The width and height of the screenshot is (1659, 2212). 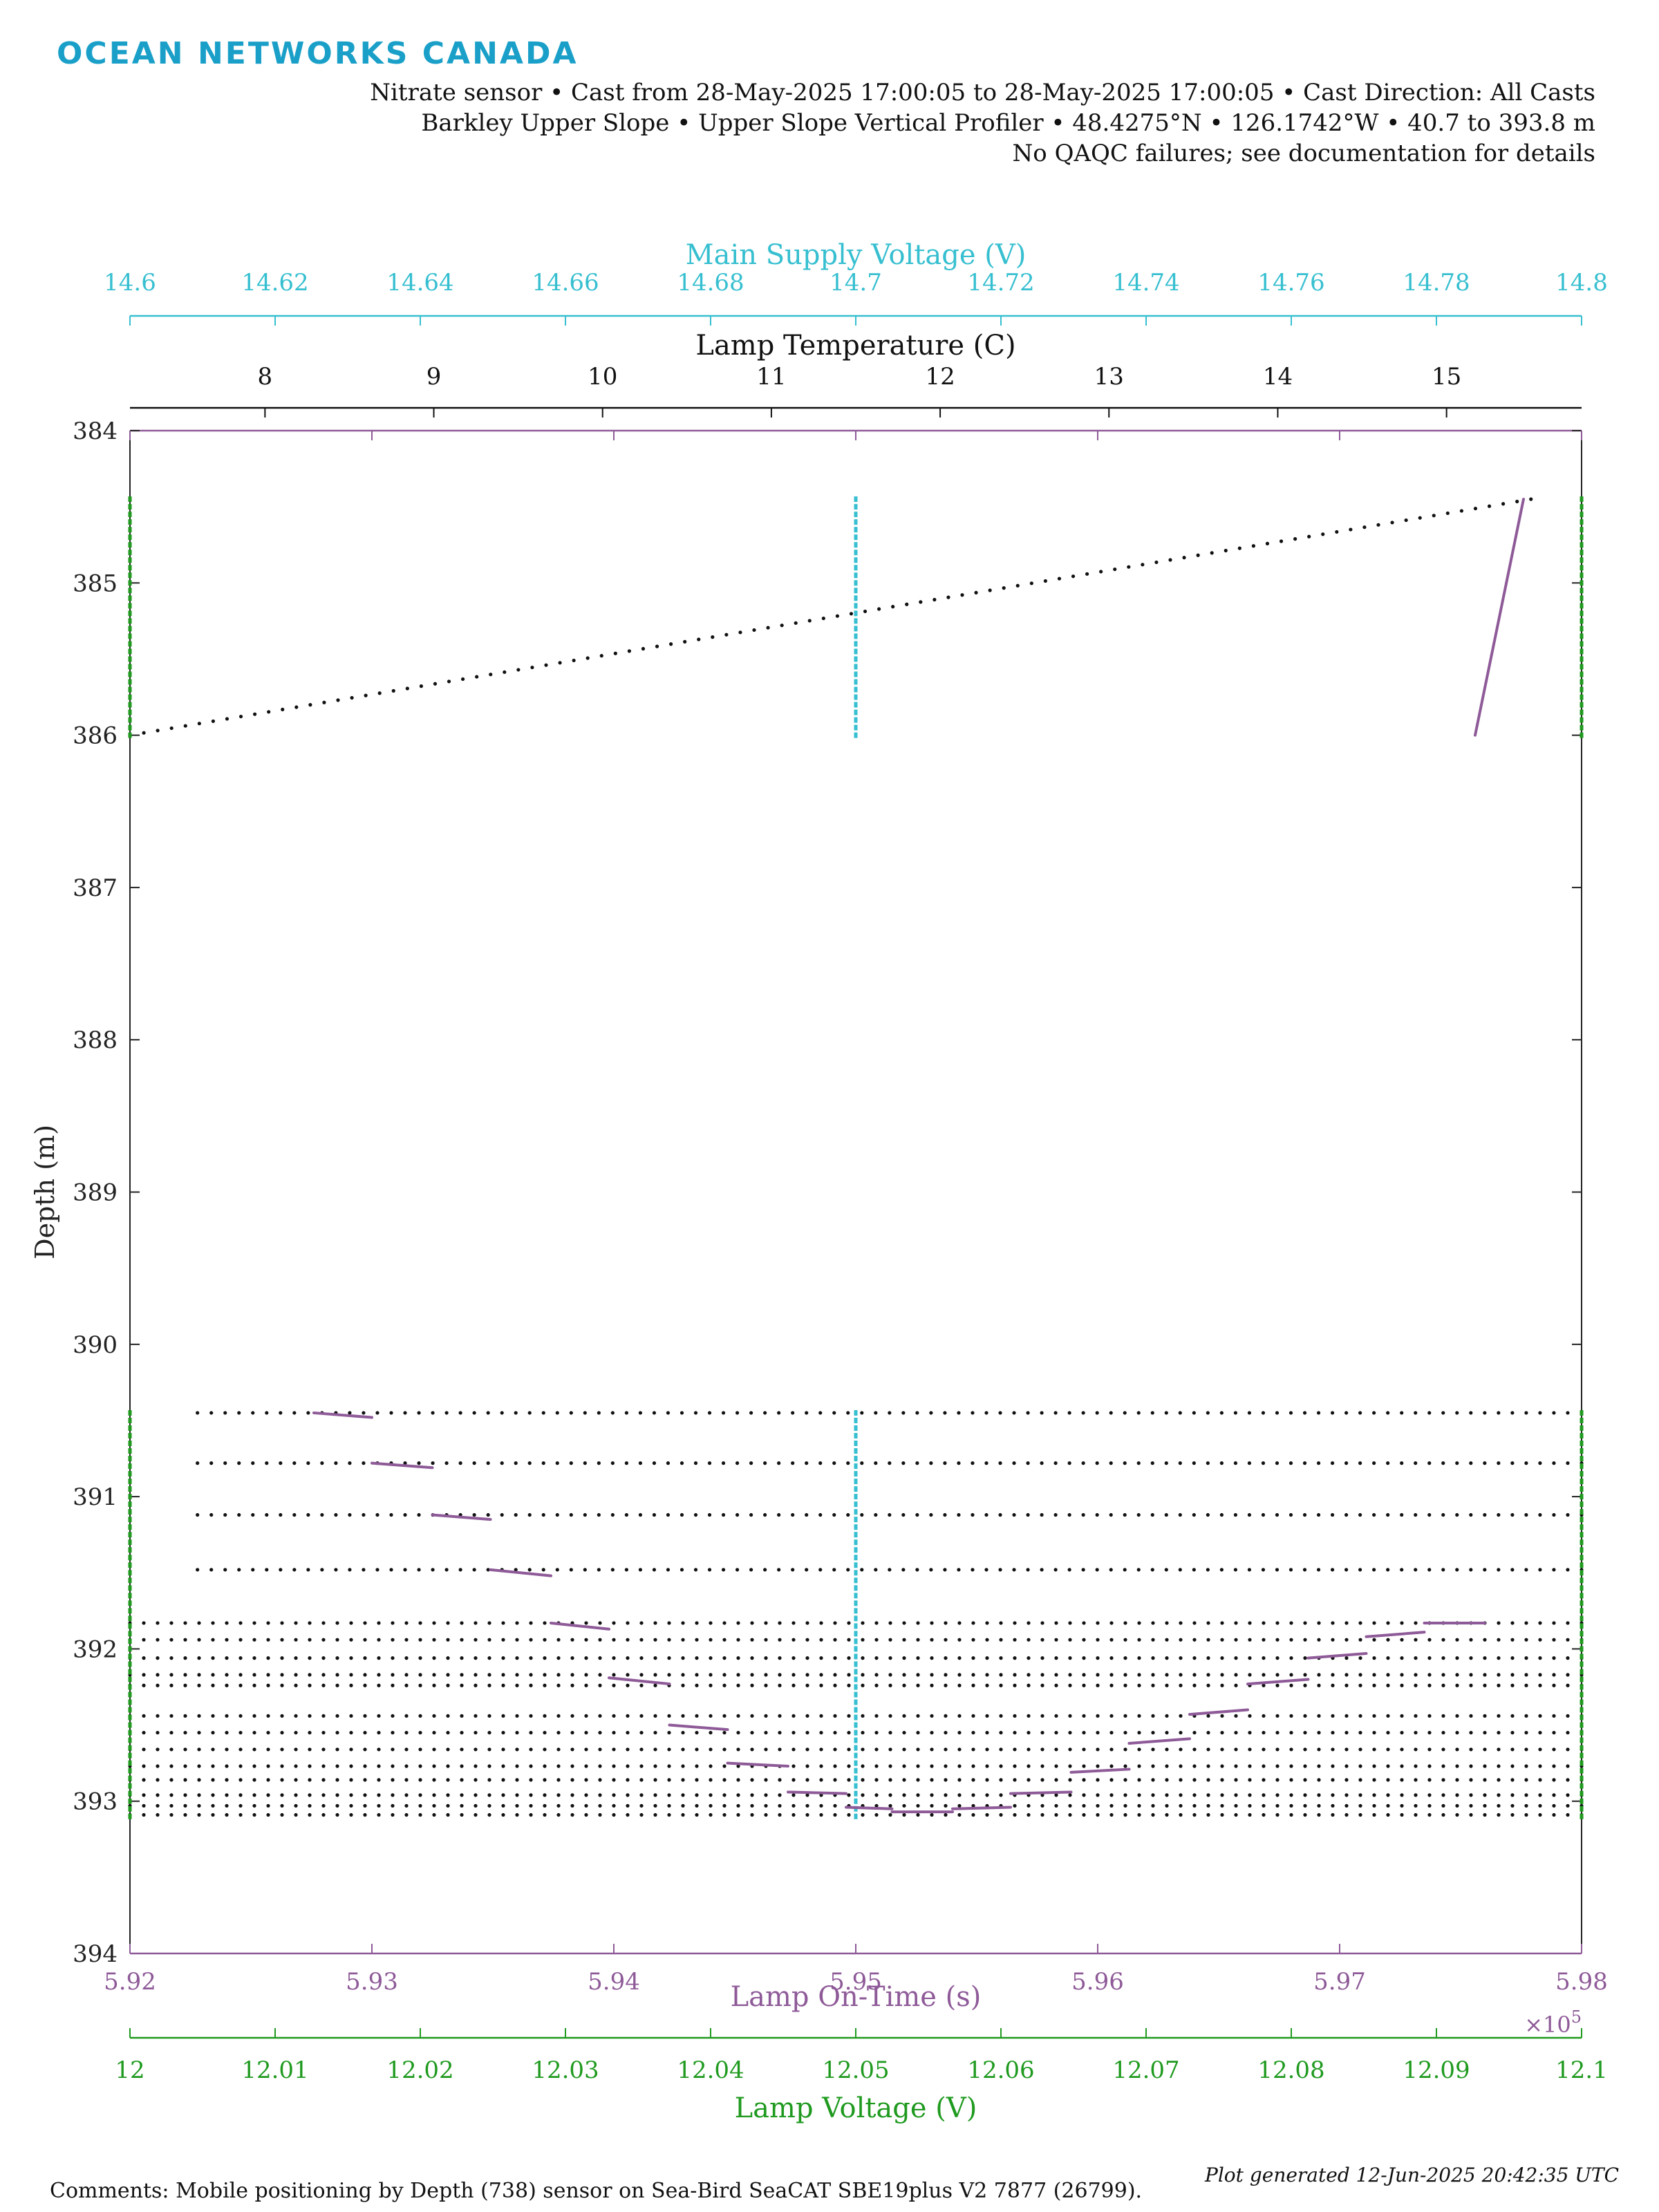 What do you see at coordinates (129, 2070) in the screenshot?
I see `x-tick-label-lamp-voltage: 12` at bounding box center [129, 2070].